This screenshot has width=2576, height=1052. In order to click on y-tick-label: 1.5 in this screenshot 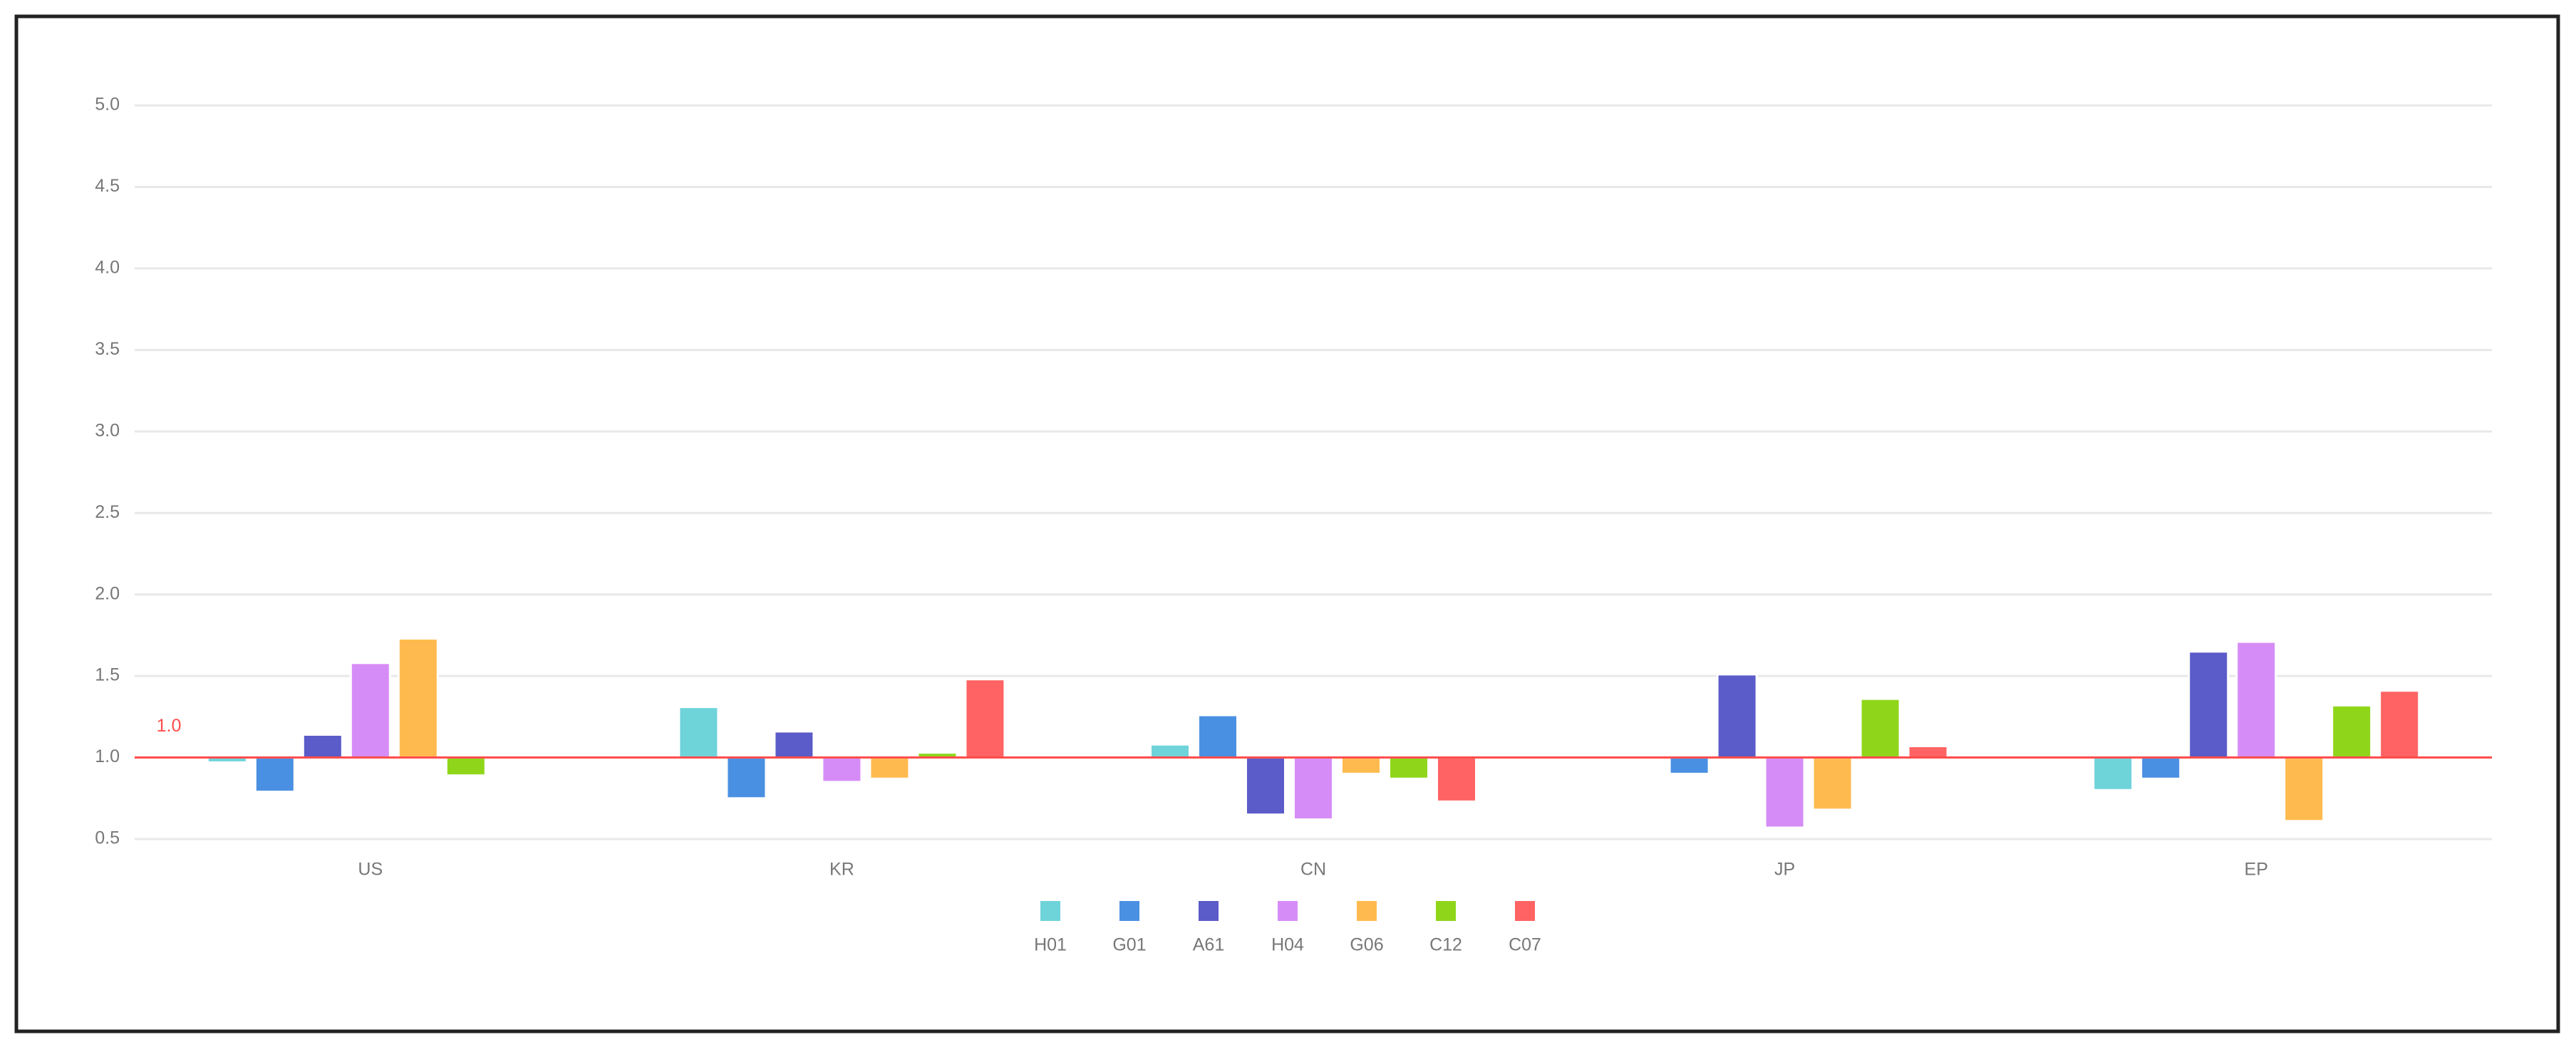, I will do `click(107, 675)`.